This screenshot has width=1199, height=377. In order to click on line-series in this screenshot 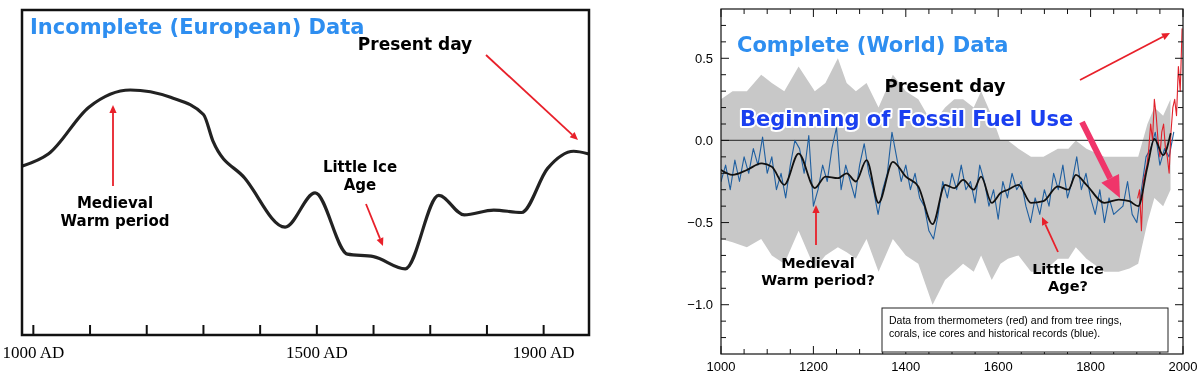, I will do `click(1160, 130)`.